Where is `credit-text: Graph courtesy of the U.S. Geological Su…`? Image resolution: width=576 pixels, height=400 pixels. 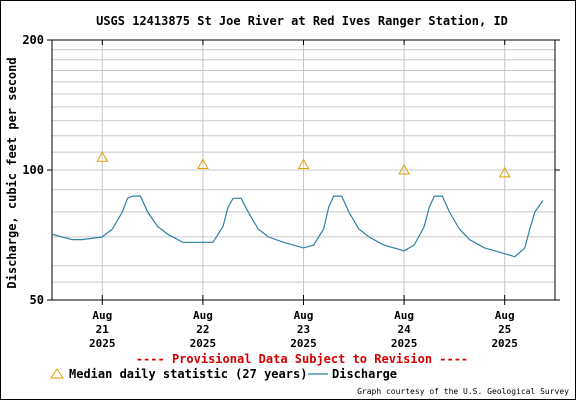
credit-text: Graph courtesy of the U.S. Geological Su… is located at coordinates (463, 391).